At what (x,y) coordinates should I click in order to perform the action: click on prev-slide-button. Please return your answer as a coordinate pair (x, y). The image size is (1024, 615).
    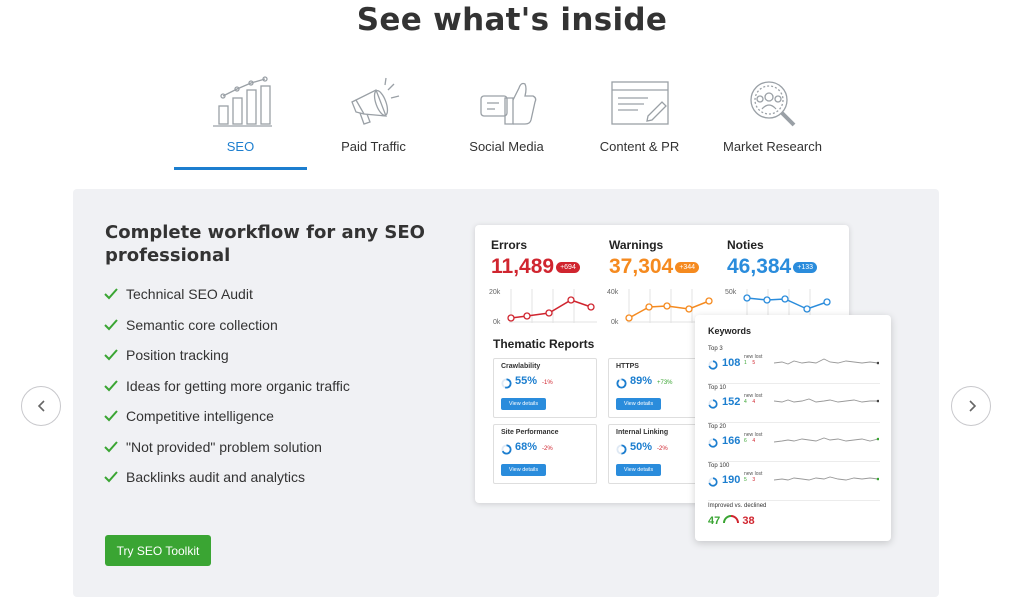
    Looking at the image, I should click on (41, 406).